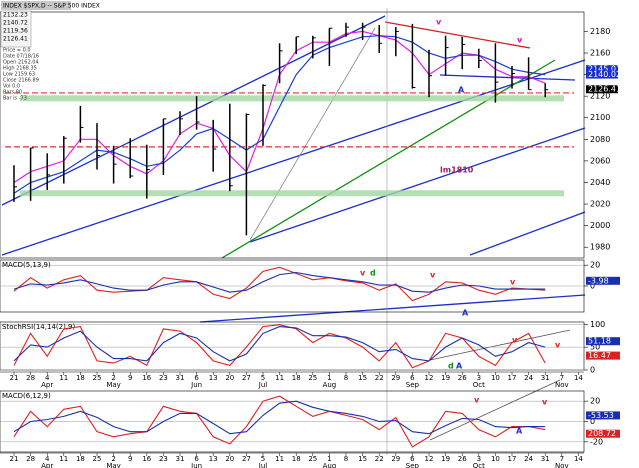 The width and height of the screenshot is (639, 468). Describe the element at coordinates (600, 139) in the screenshot. I see `y-tick-label: 2080` at that location.